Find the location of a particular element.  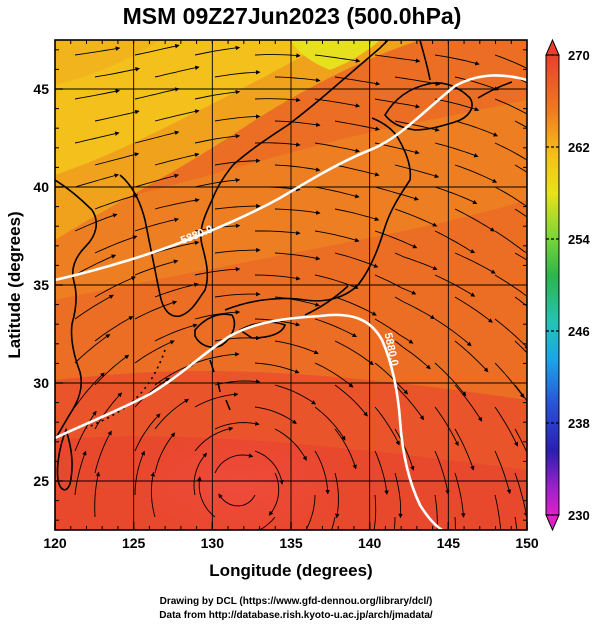

colorbar: 270 262 254 246 238 230 is located at coordinates (567, 285).